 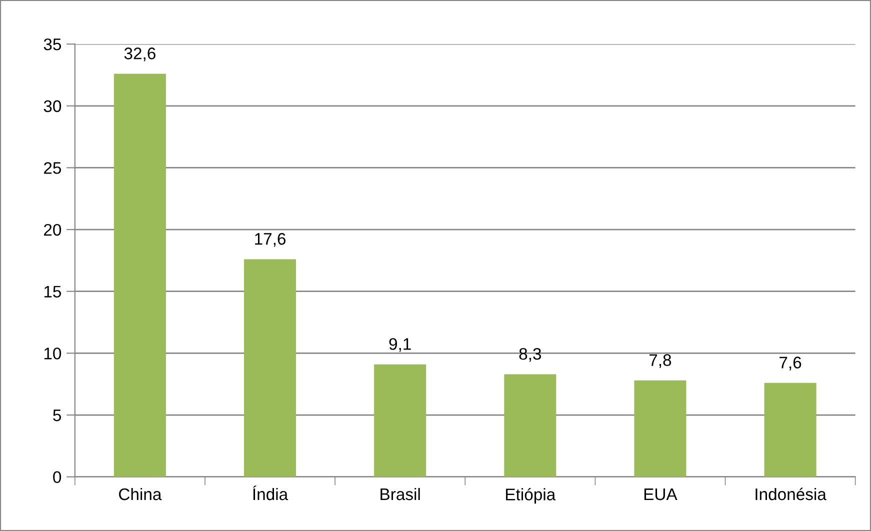 What do you see at coordinates (530, 355) in the screenshot?
I see `data-label: 8,3` at bounding box center [530, 355].